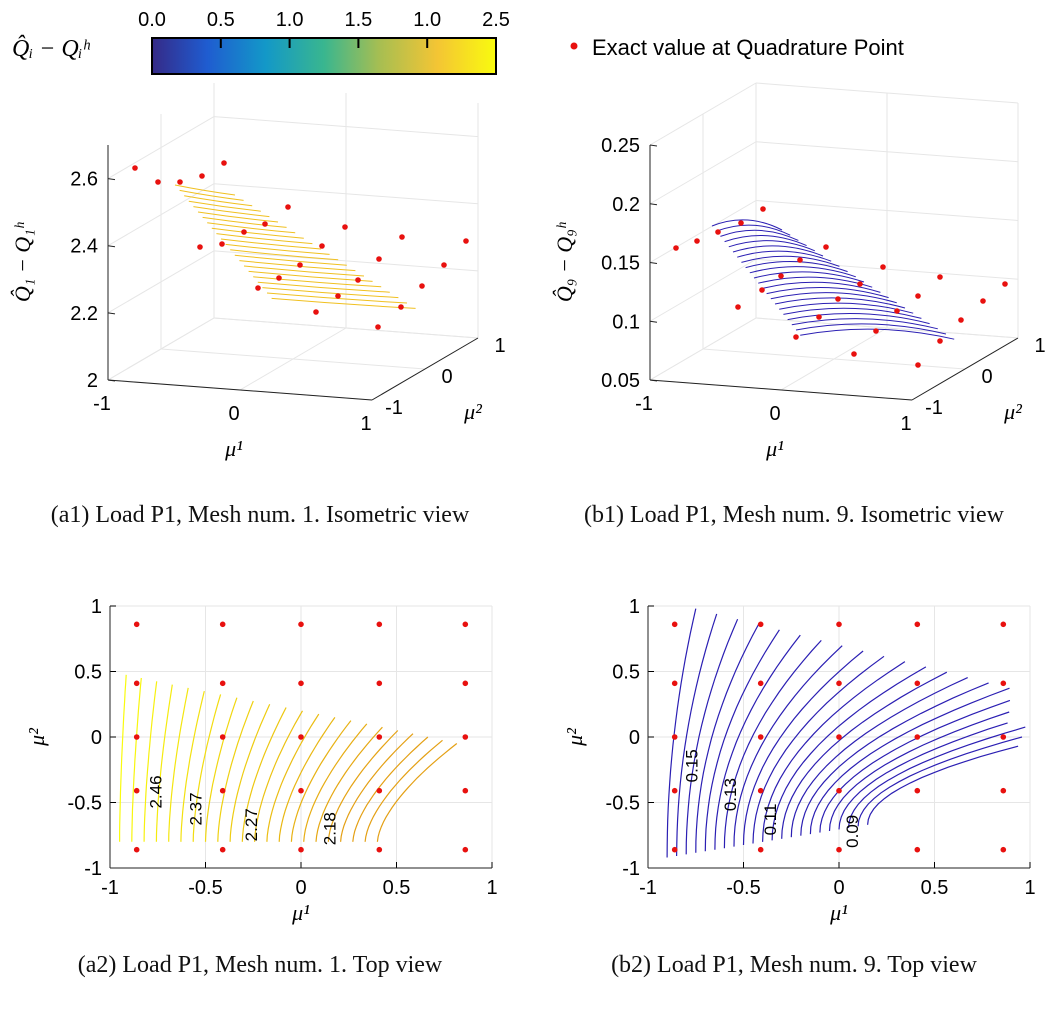  What do you see at coordinates (472, 411) in the screenshot?
I see `y-axis-label: μ²` at bounding box center [472, 411].